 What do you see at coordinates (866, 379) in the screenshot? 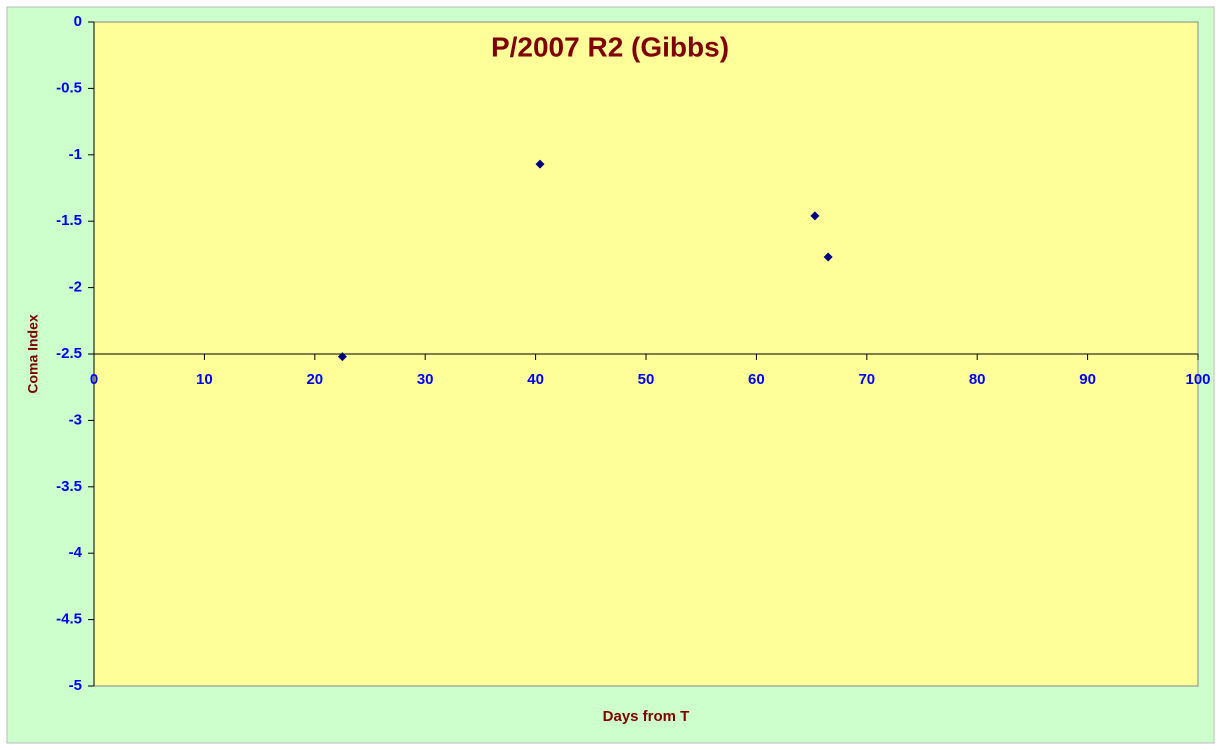
I see `x-tick-label: 70` at bounding box center [866, 379].